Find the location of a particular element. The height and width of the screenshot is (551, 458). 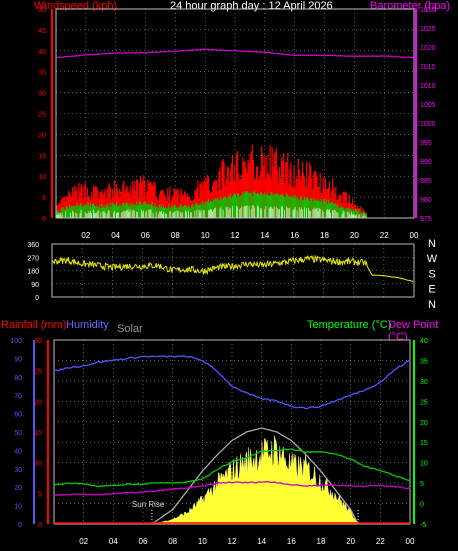

sunrise-label: Sun Rise is located at coordinates (148, 504).